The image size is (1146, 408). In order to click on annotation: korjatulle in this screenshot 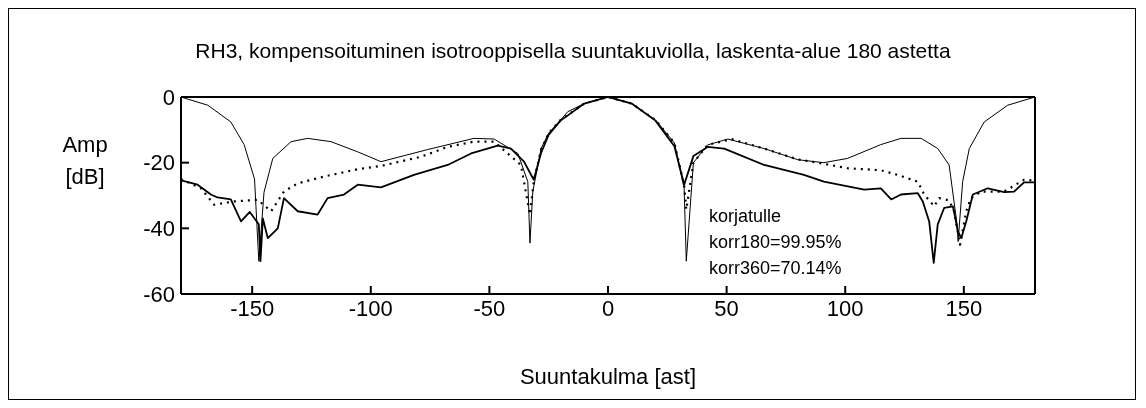, I will do `click(746, 216)`.